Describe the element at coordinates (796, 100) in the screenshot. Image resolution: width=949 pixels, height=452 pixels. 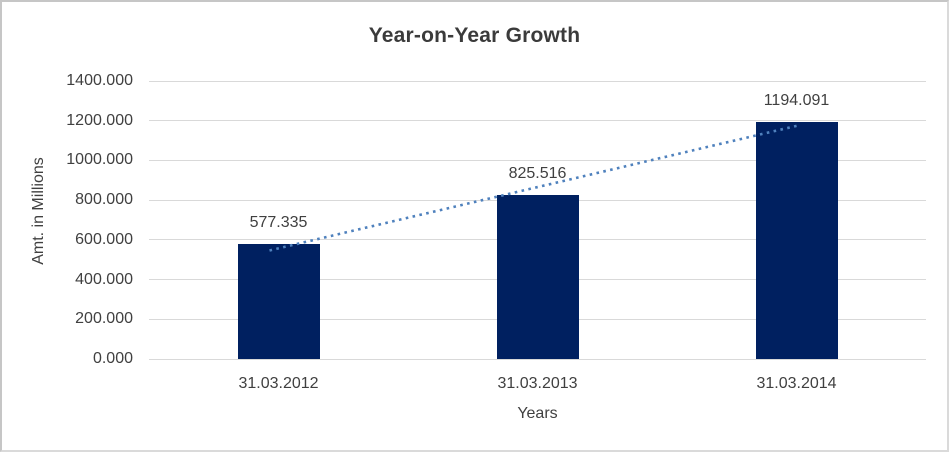
I see `bar-data-label: 1194.091` at that location.